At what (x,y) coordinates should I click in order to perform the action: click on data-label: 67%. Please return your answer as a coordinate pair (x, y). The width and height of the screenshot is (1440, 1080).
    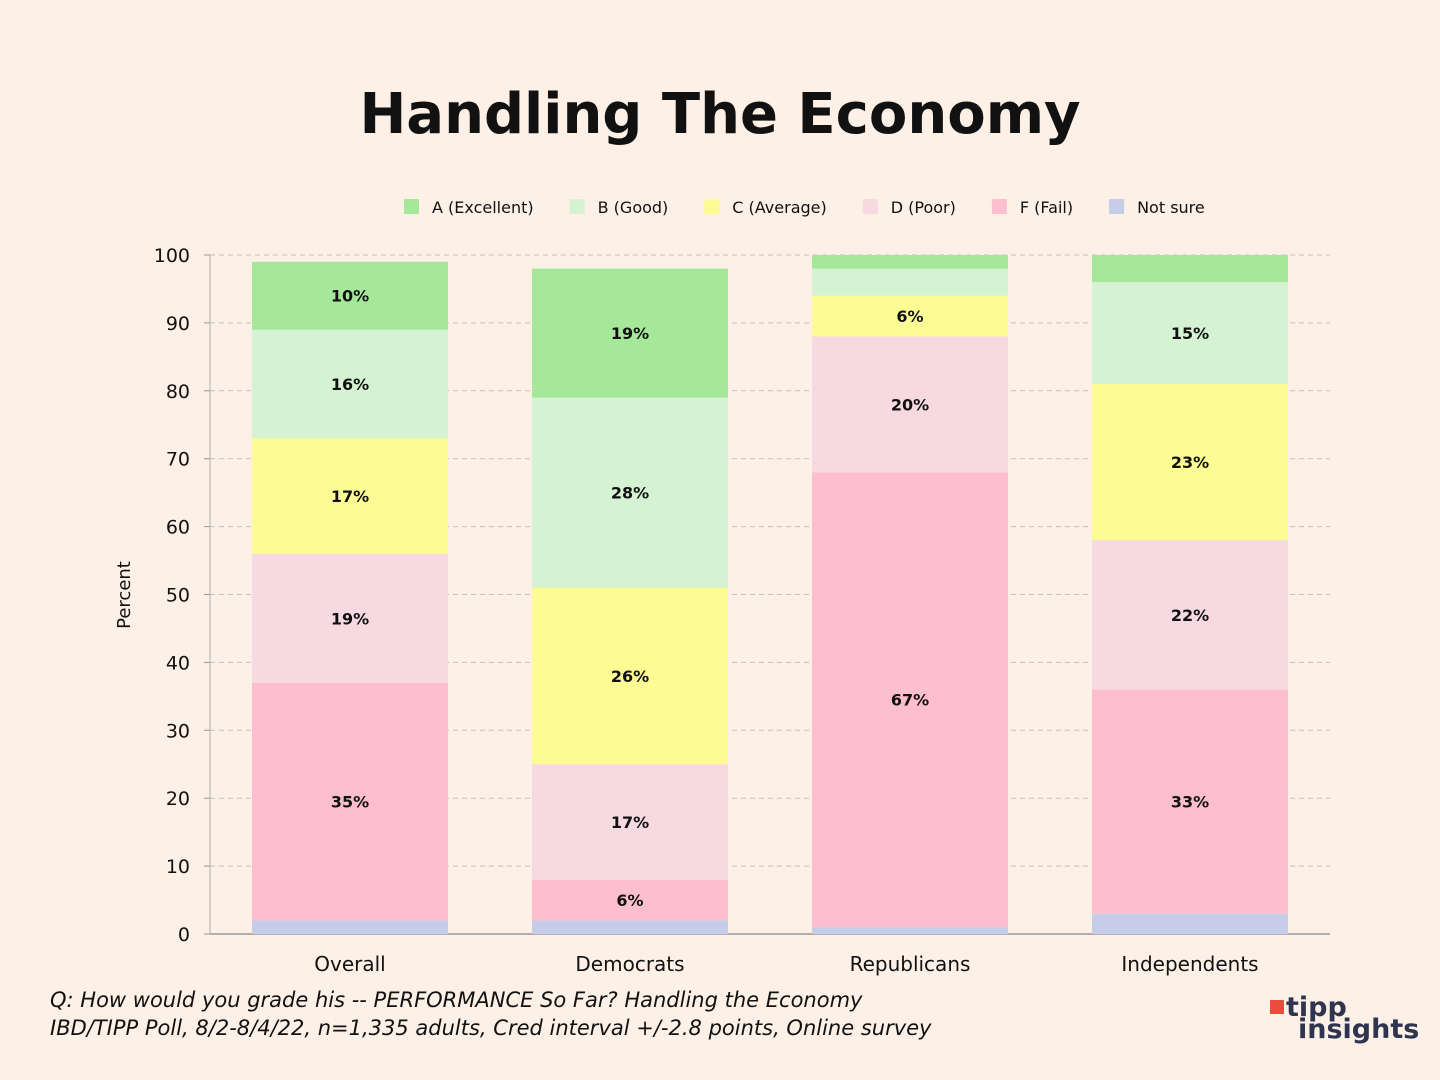
    Looking at the image, I should click on (910, 700).